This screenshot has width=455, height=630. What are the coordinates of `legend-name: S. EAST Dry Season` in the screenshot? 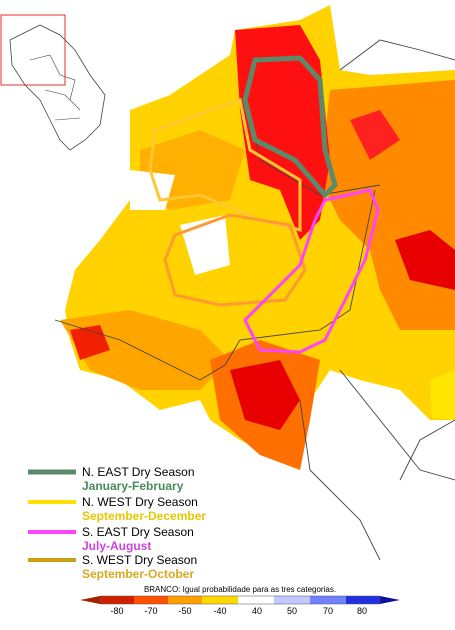 It's located at (138, 532).